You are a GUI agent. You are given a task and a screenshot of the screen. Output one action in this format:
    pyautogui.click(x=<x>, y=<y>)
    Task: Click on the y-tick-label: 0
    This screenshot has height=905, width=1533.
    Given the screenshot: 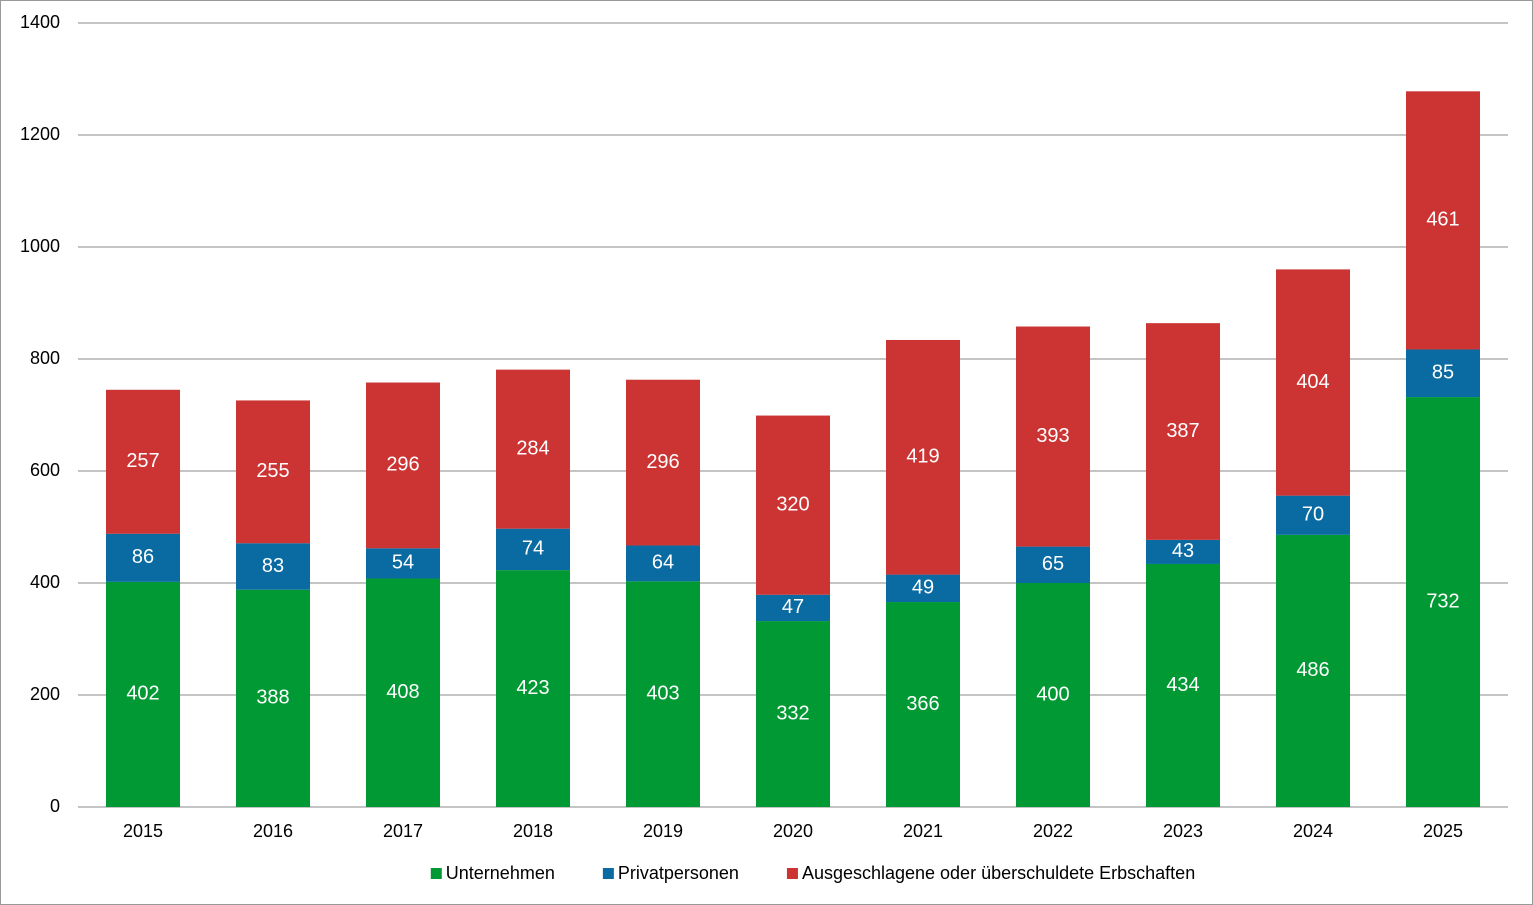 What is the action you would take?
    pyautogui.click(x=55, y=806)
    